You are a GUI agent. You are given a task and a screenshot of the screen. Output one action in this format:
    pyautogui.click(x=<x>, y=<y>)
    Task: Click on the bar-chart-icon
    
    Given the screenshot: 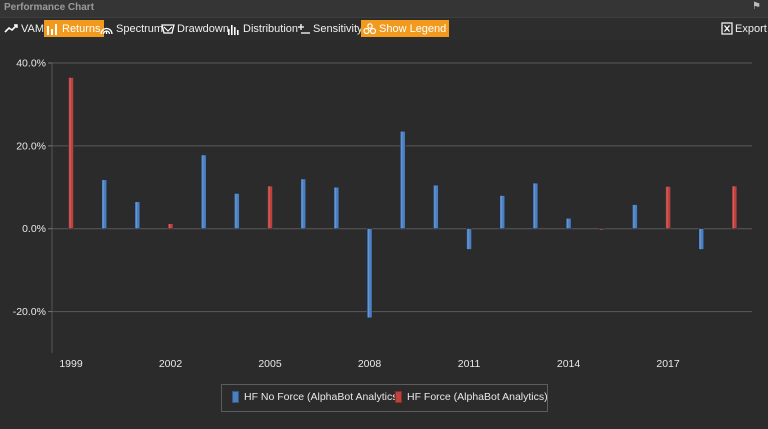 What is the action you would take?
    pyautogui.click(x=52, y=29)
    